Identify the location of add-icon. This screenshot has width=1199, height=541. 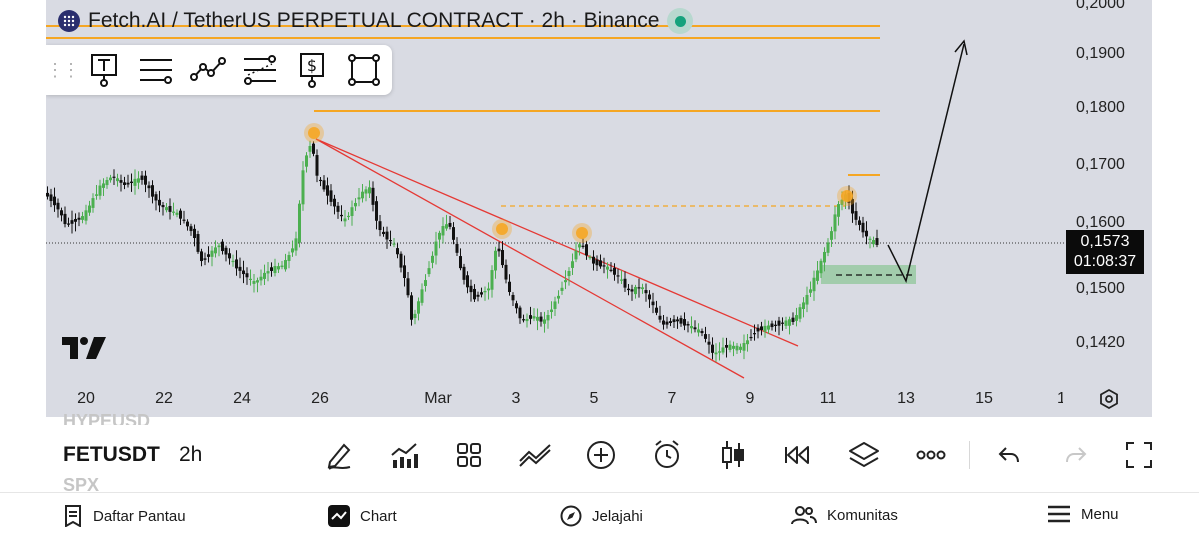
(601, 455).